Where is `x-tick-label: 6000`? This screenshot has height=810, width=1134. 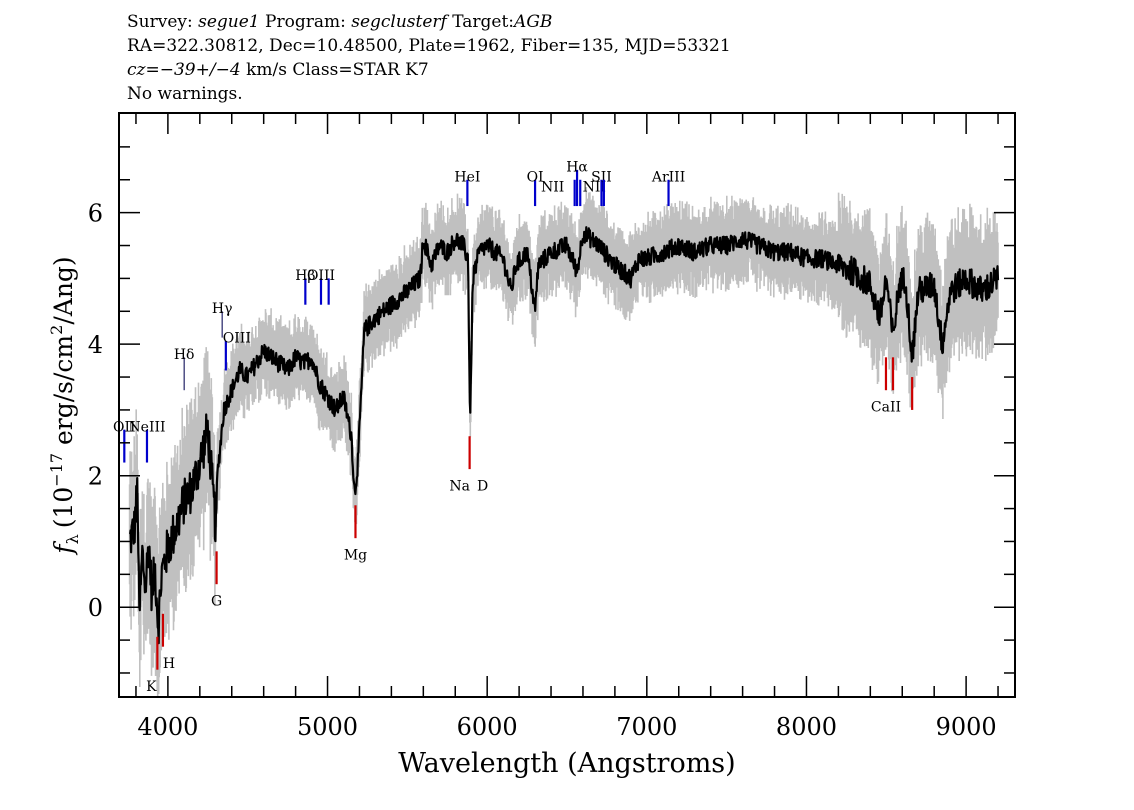 x-tick-label: 6000 is located at coordinates (487, 727).